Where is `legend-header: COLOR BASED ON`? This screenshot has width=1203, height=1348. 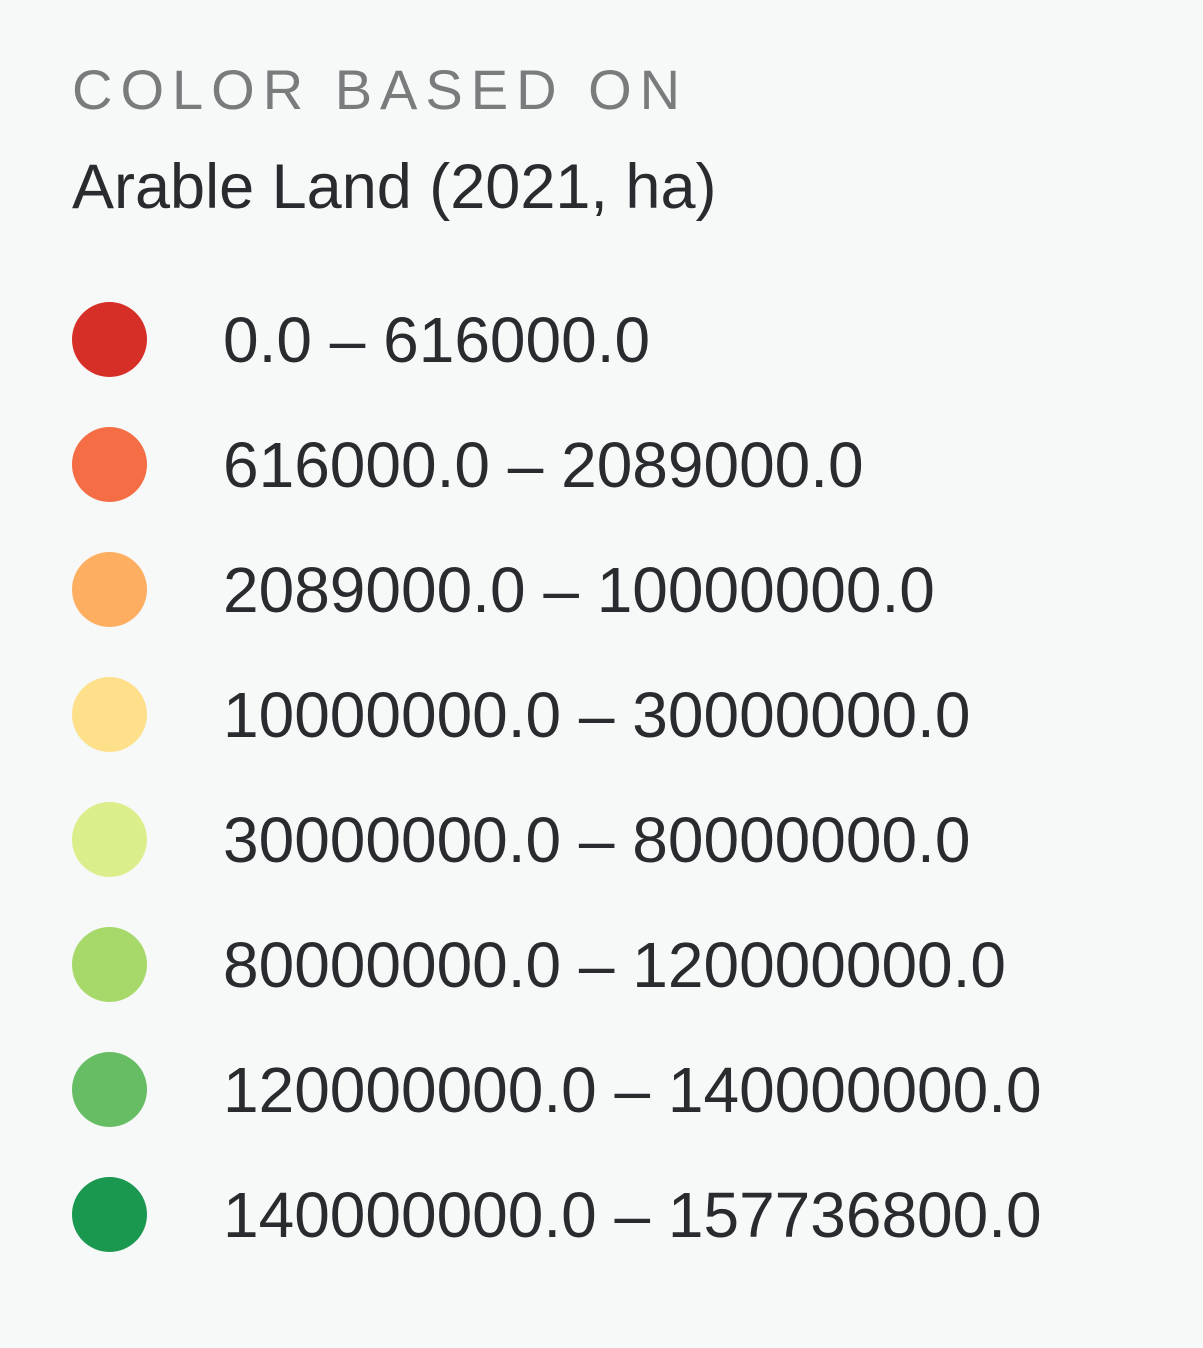 legend-header: COLOR BASED ON is located at coordinates (380, 89).